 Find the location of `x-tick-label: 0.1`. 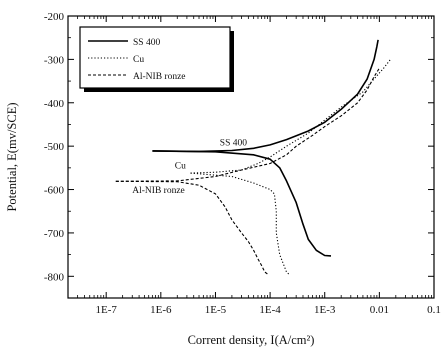

x-tick-label: 0.1 is located at coordinates (434, 310).